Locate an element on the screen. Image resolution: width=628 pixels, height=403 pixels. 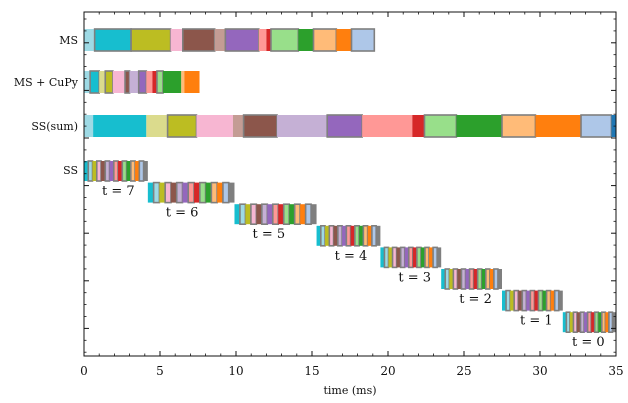
step-label-t7: t = 7 is located at coordinates (118, 191).